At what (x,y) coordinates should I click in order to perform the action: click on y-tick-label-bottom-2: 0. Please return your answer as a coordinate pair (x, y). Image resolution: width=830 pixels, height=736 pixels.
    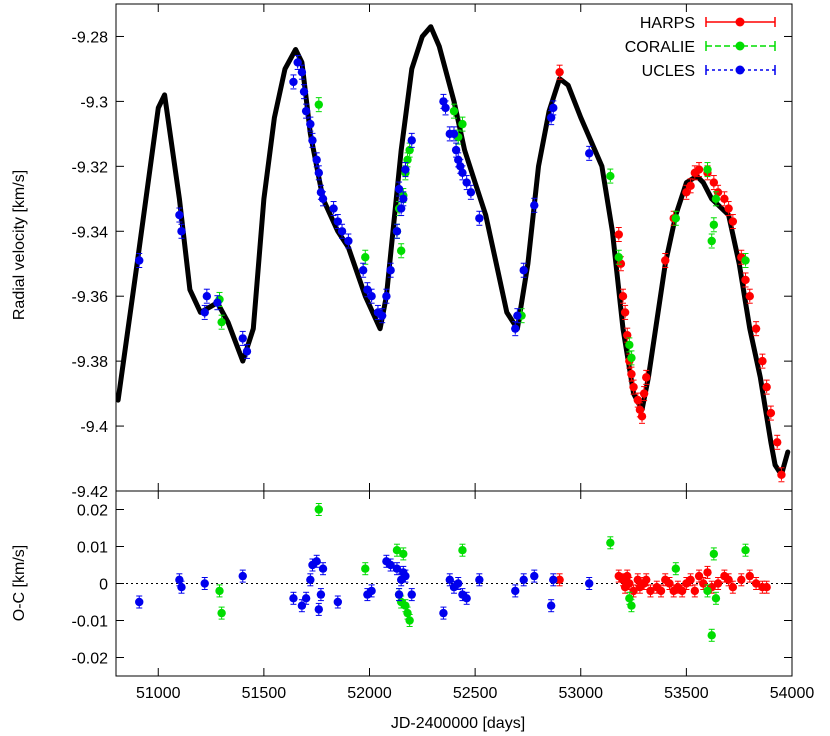
    Looking at the image, I should click on (103, 585).